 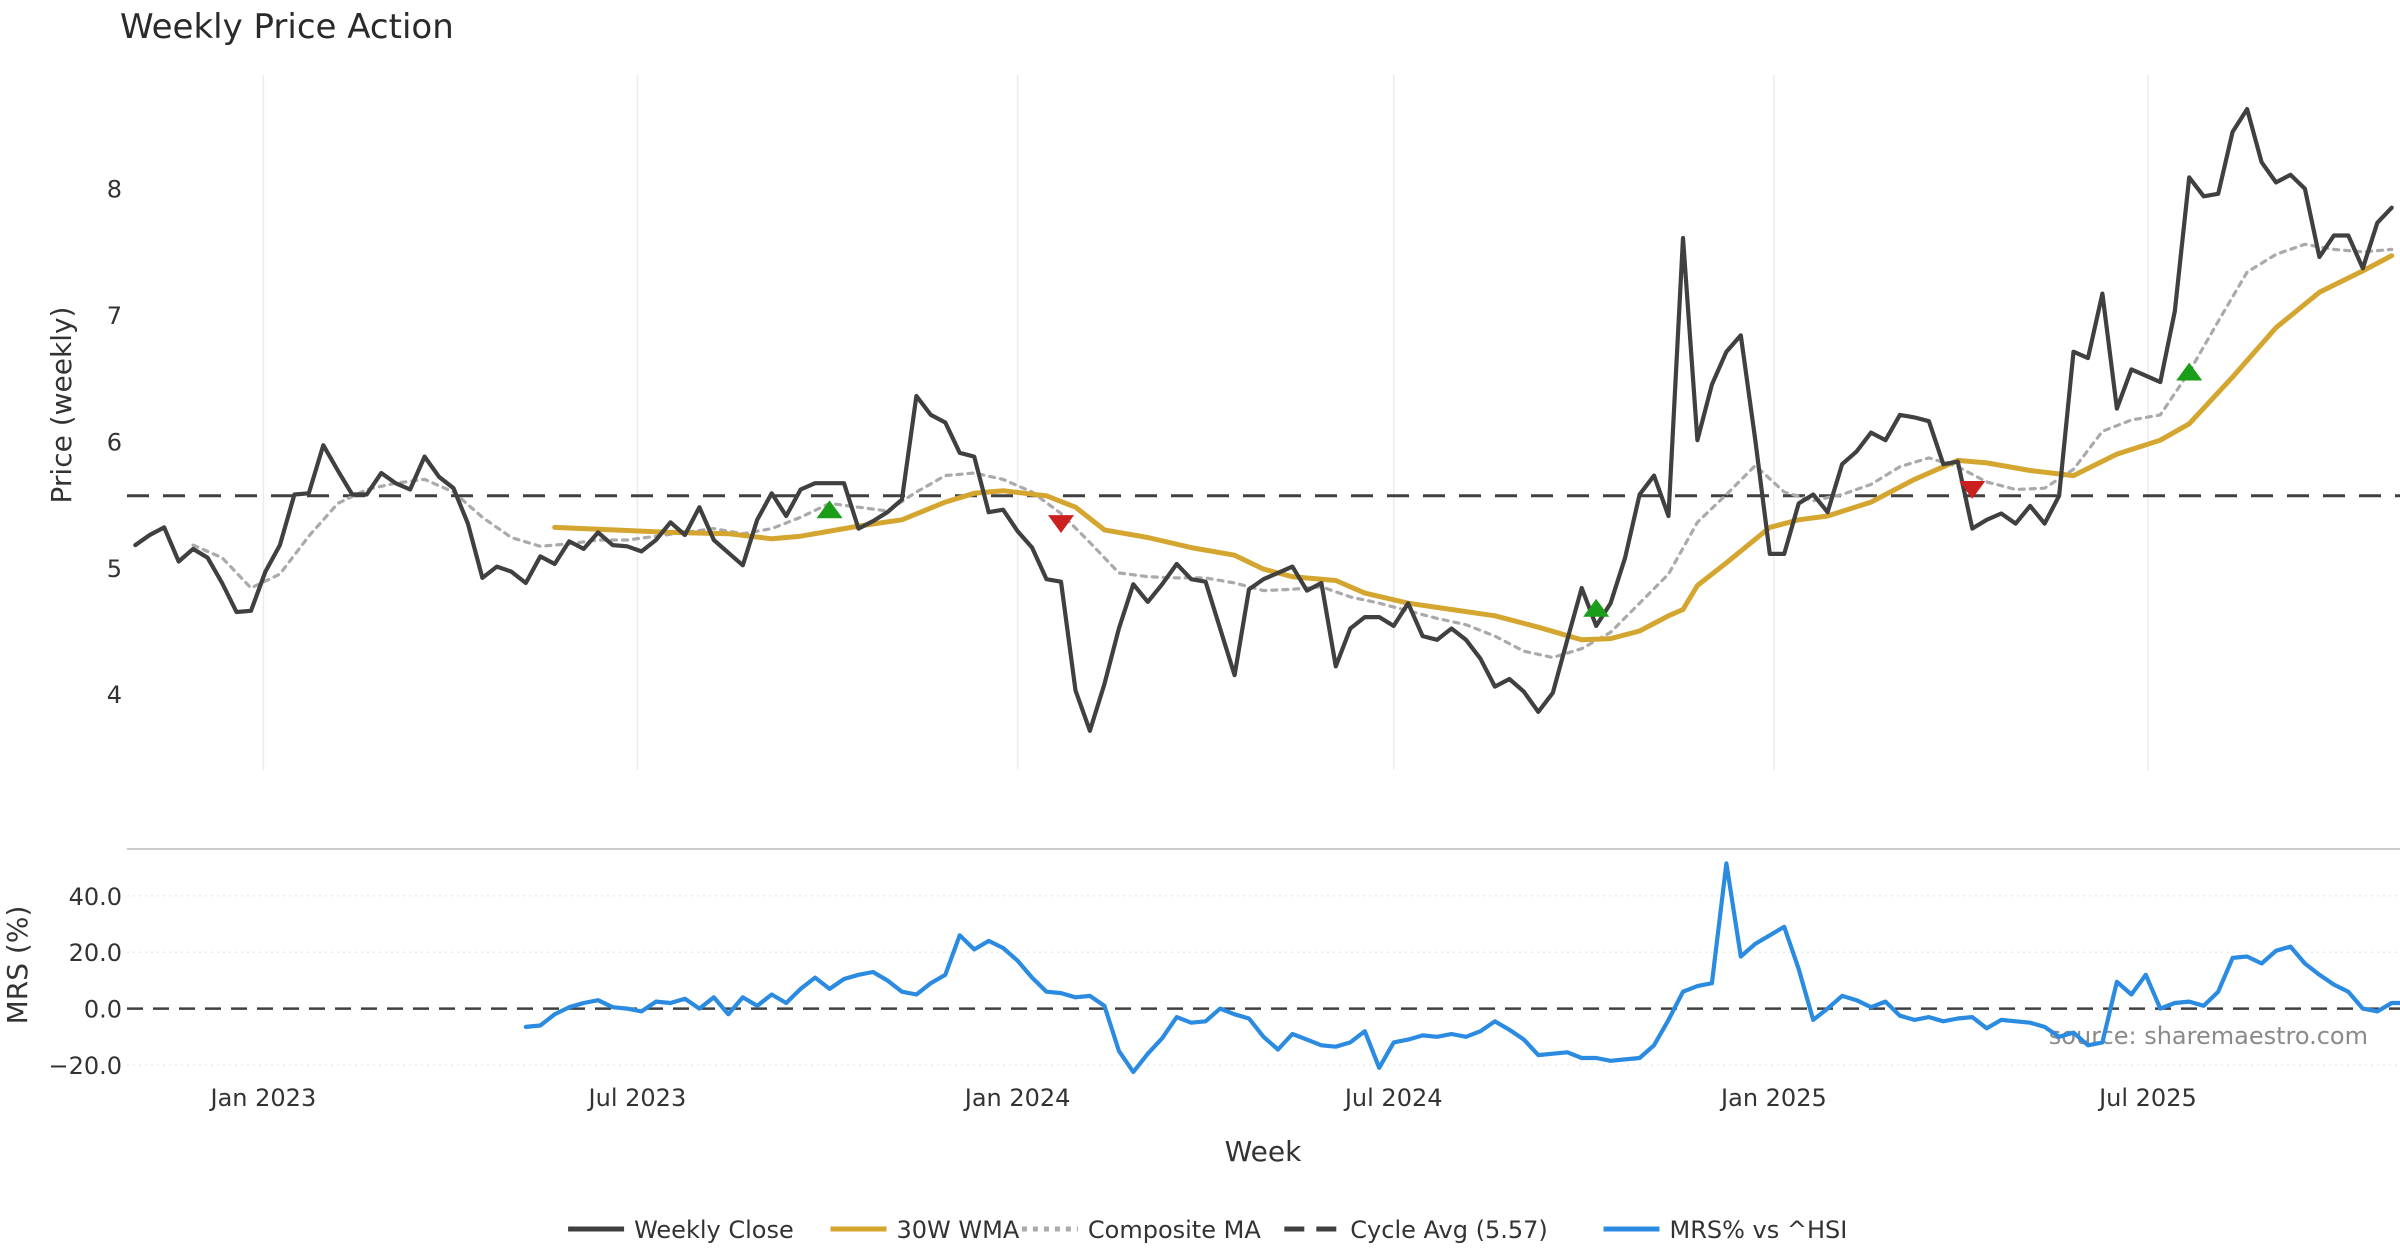 What do you see at coordinates (1773, 1098) in the screenshot?
I see `x-tick-label: Jan 2025` at bounding box center [1773, 1098].